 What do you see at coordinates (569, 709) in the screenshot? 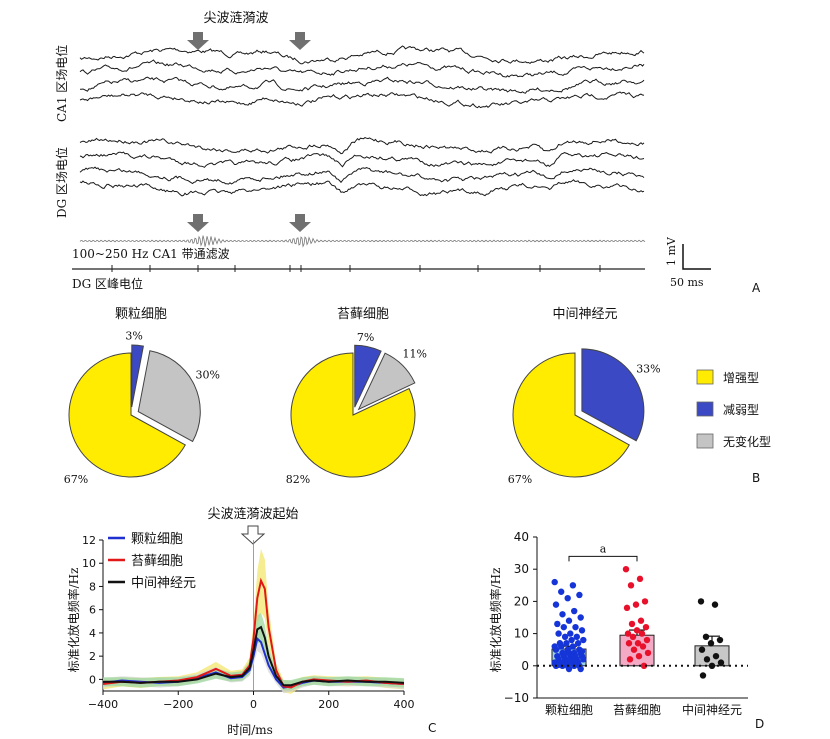
I see `x-category-label: 颗粒细胞` at bounding box center [569, 709].